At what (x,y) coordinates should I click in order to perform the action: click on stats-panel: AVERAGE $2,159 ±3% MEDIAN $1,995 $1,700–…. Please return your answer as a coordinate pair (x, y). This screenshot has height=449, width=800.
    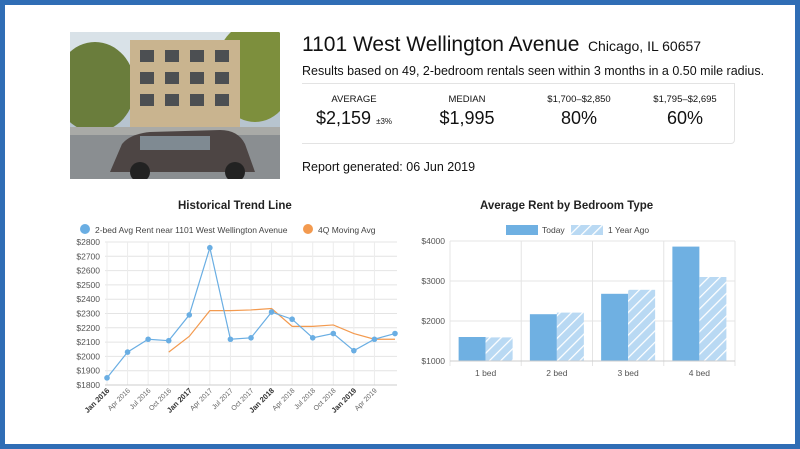
    Looking at the image, I should click on (518, 113).